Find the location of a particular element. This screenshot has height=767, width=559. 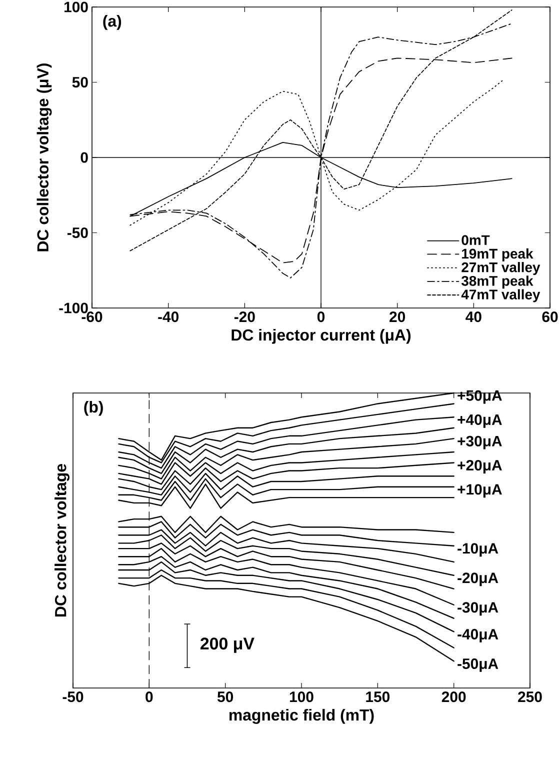

legend-label: 47mT valley is located at coordinates (500, 295).